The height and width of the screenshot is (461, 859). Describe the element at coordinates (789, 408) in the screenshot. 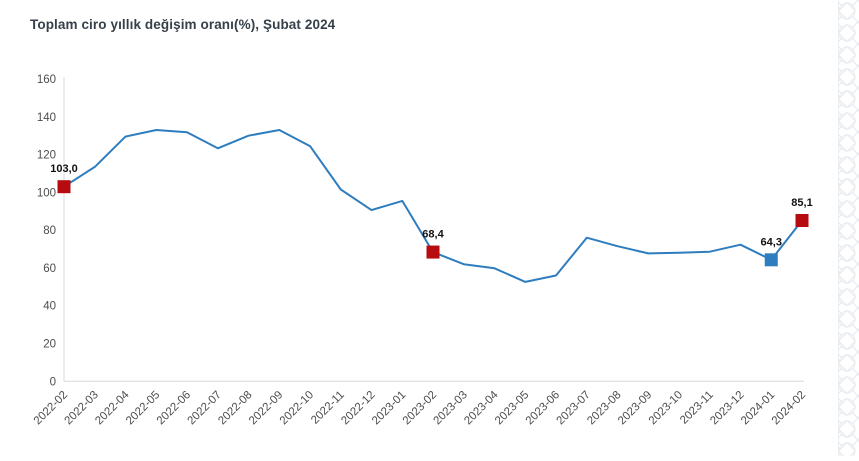

I see `x-axis-tick-label: 2024-02` at that location.